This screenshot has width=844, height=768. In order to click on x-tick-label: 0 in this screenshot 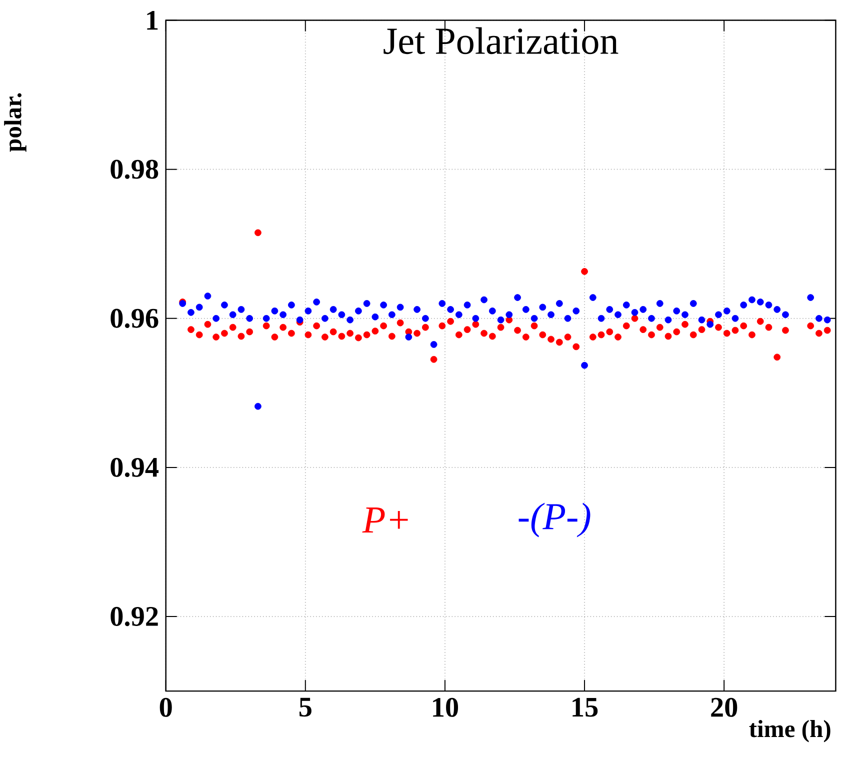, I will do `click(166, 708)`.